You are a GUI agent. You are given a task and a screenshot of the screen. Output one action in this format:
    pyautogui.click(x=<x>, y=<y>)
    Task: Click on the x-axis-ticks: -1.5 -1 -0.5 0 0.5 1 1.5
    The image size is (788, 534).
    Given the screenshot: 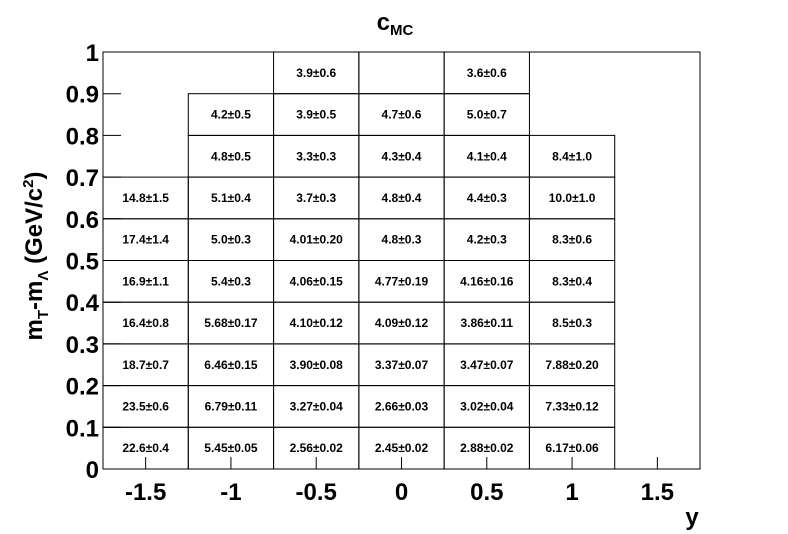 What is the action you would take?
    pyautogui.click(x=399, y=481)
    